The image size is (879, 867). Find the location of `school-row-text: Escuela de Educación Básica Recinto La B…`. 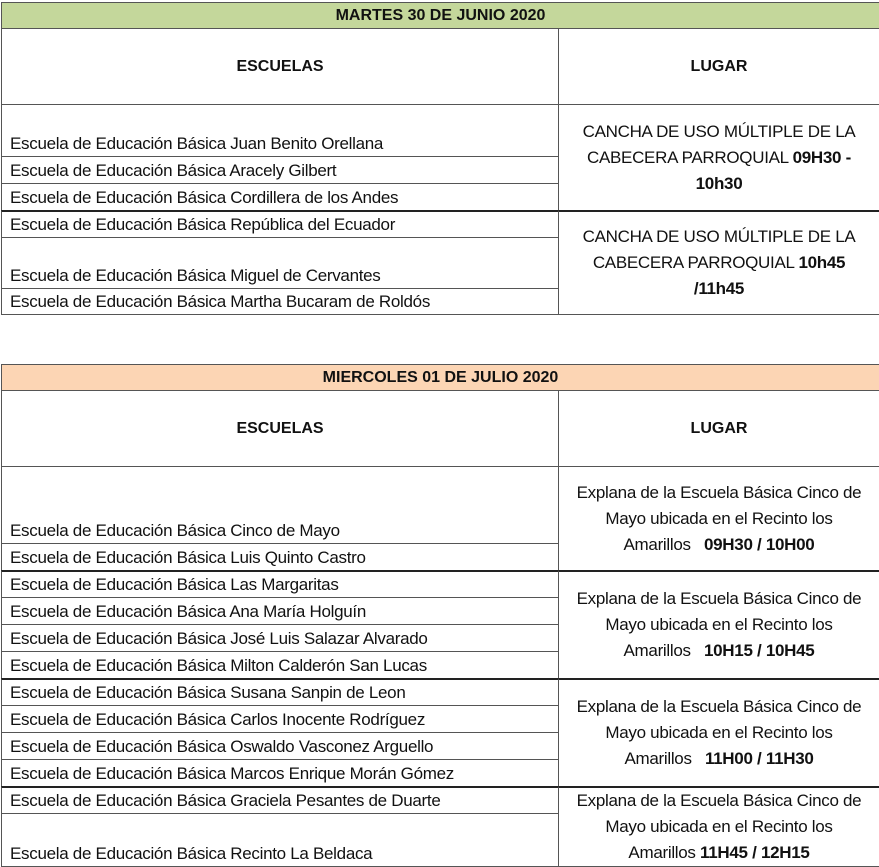

school-row-text: Escuela de Educación Básica Recinto La B… is located at coordinates (191, 853).